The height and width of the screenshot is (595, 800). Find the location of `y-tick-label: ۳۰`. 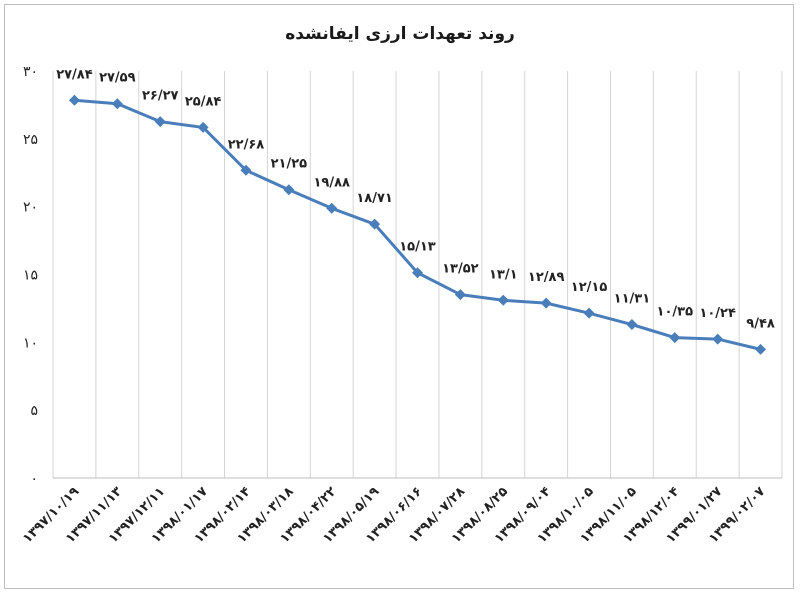

y-tick-label: ۳۰ is located at coordinates (30, 72).